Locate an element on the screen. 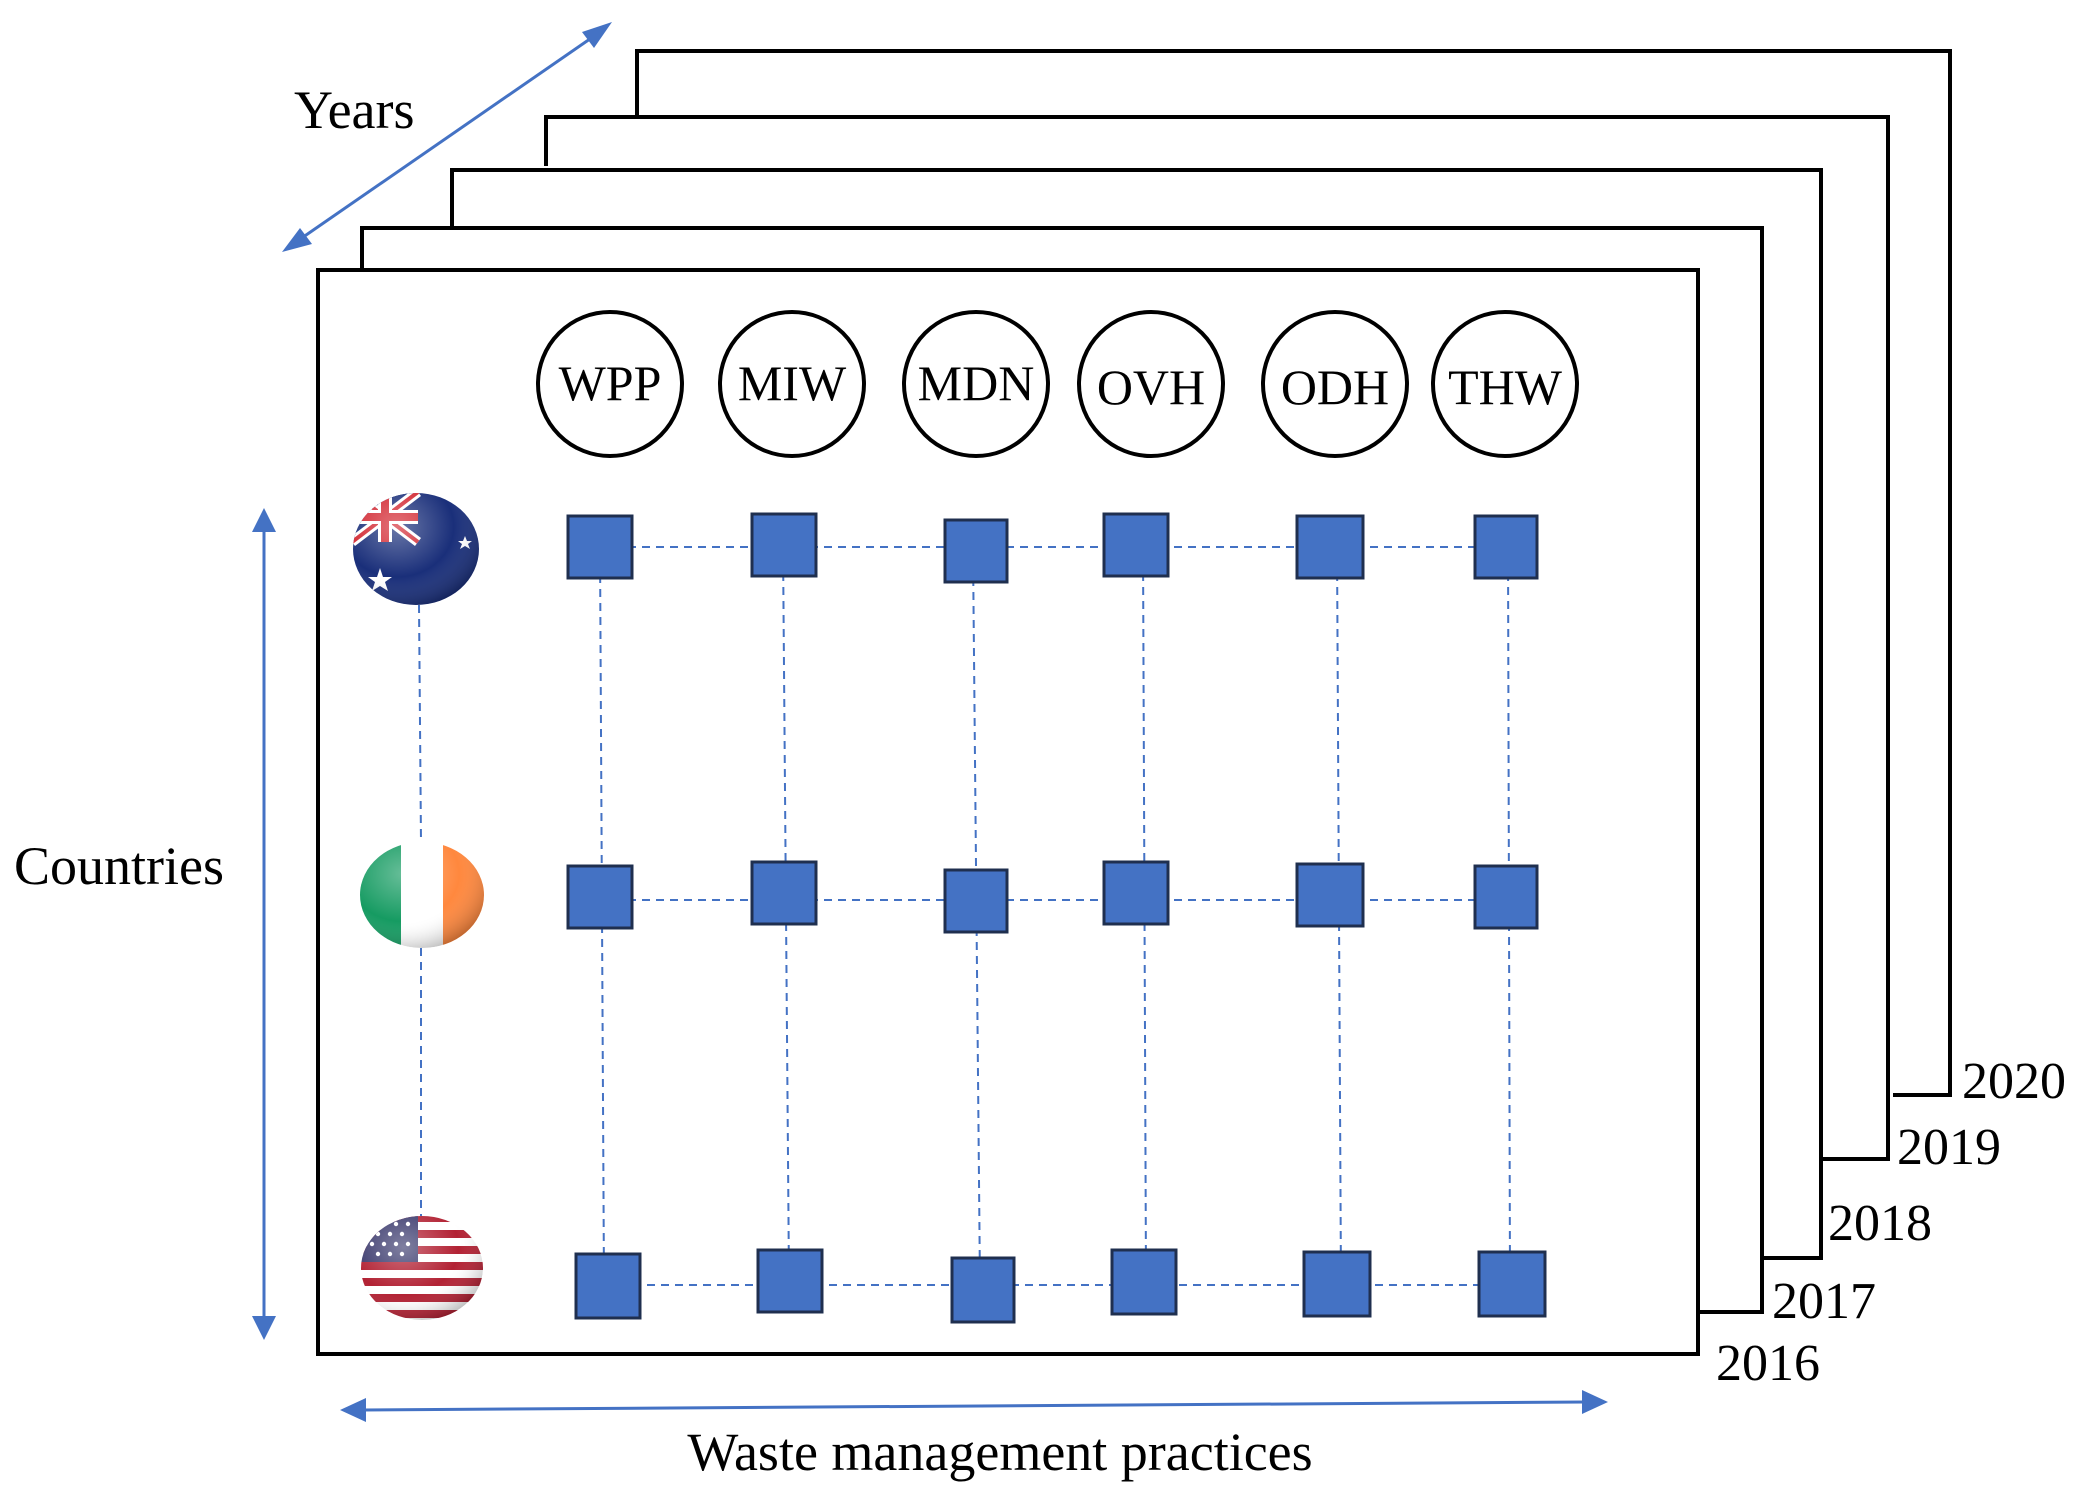  practice-node-ovh: OVH is located at coordinates (1151, 384).